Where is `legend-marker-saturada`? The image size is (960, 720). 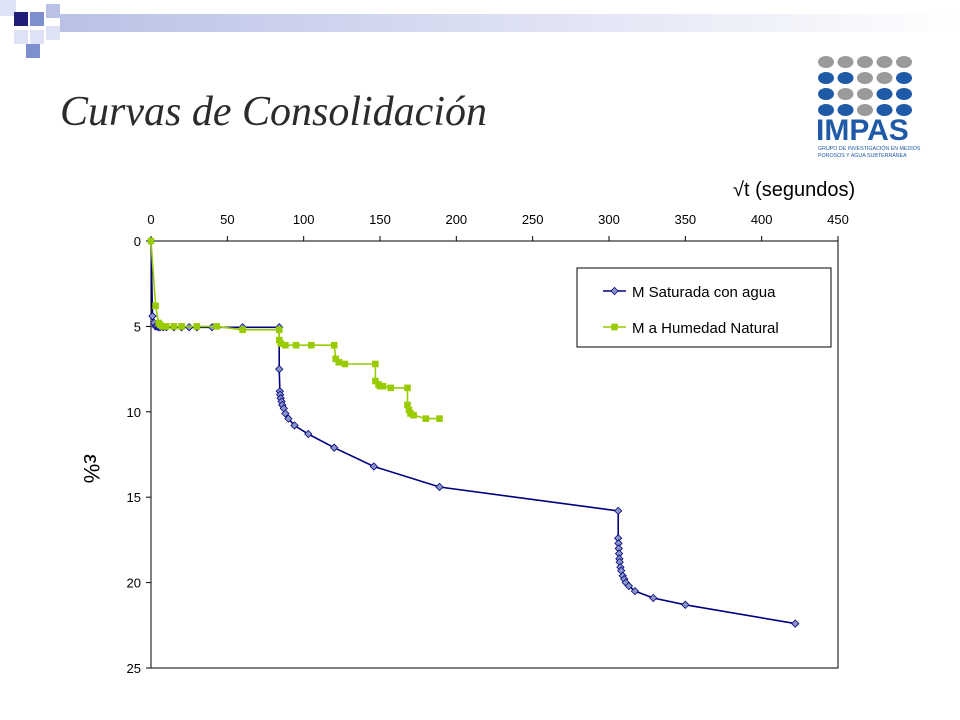 legend-marker-saturada is located at coordinates (614, 291).